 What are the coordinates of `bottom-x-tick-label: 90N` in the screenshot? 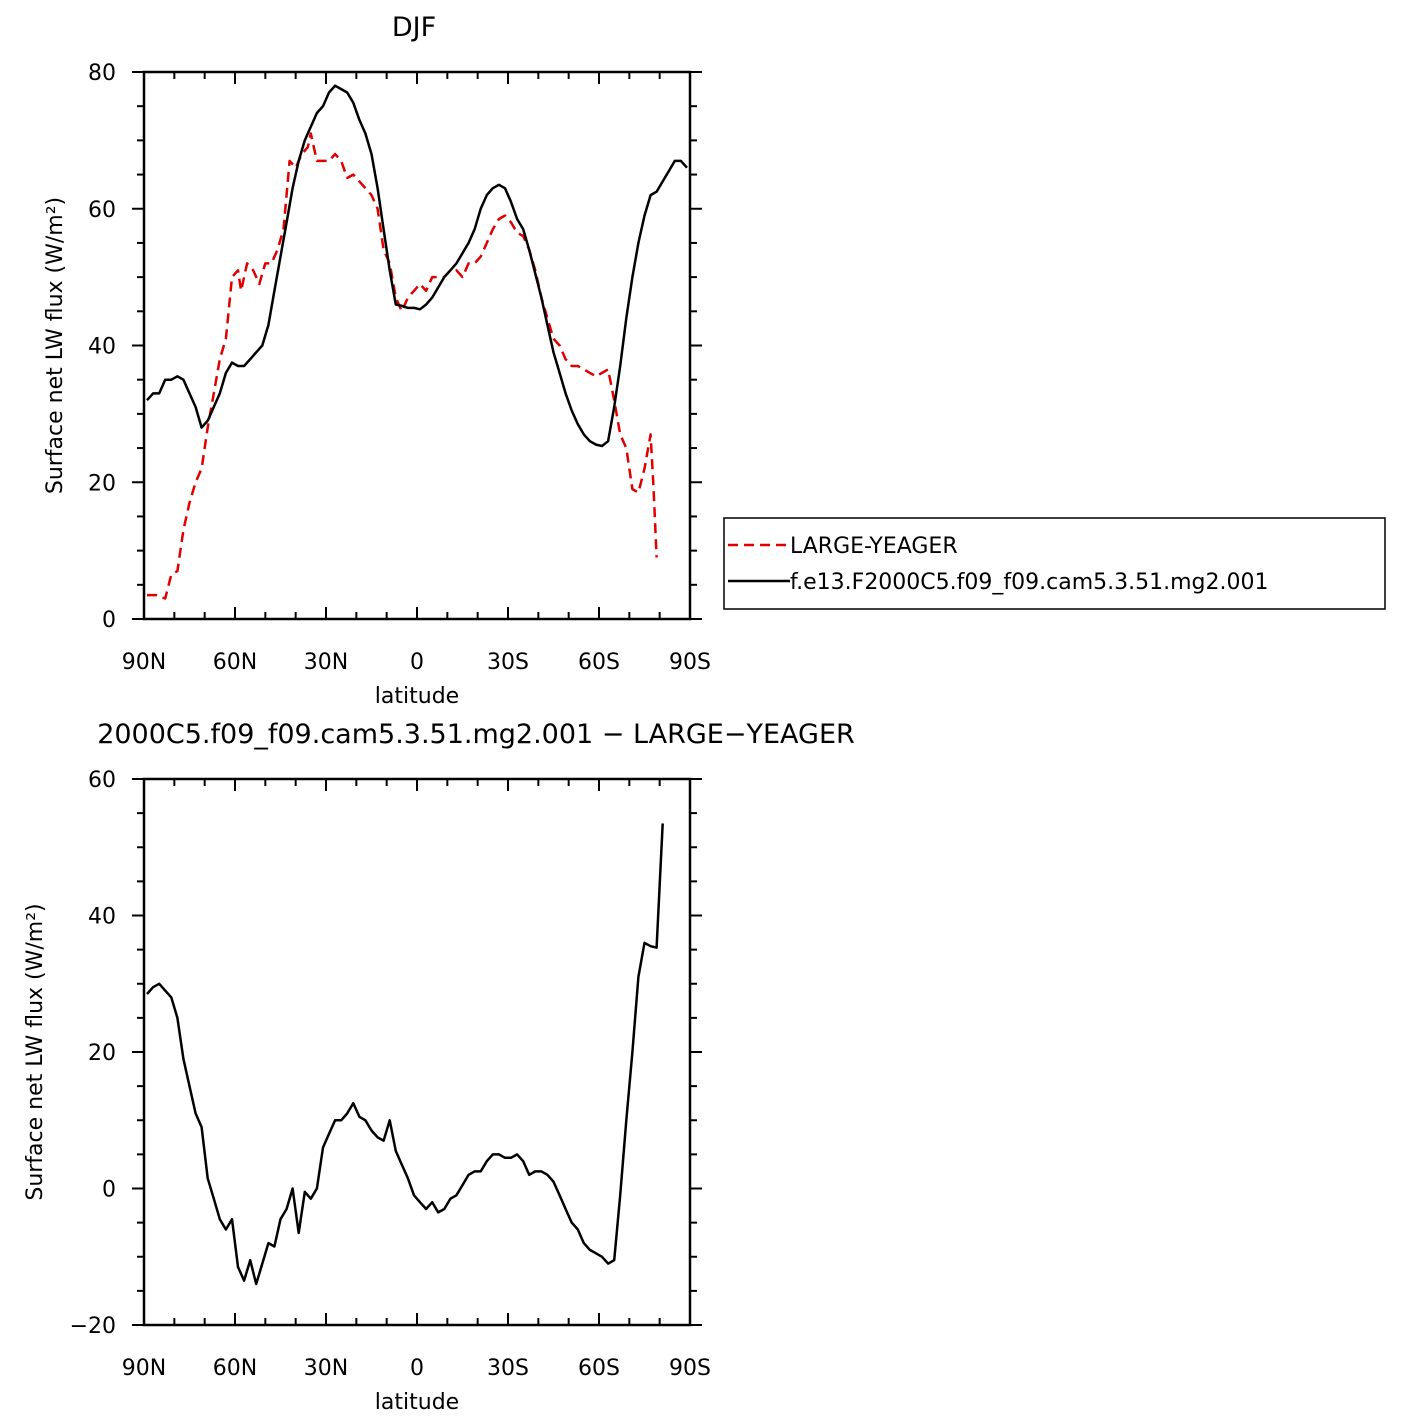 It's located at (144, 1368).